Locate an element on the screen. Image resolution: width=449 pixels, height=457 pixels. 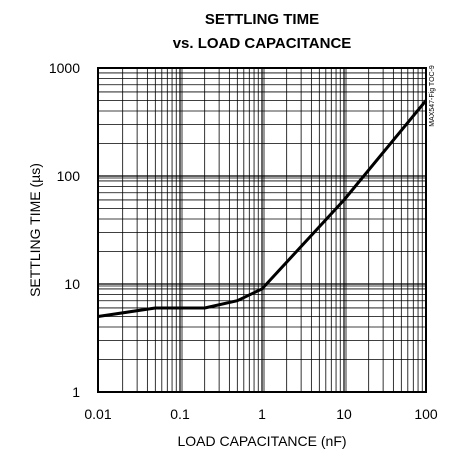
chart-title-line1: SETTLING TIME is located at coordinates (262, 19).